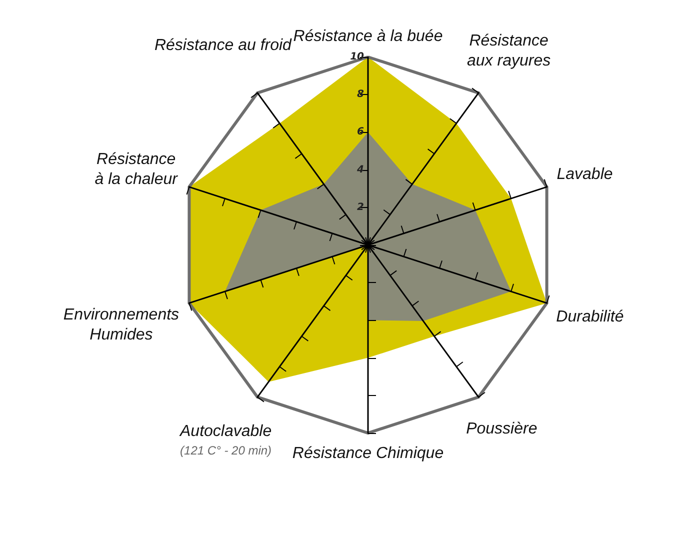 This screenshot has width=680, height=535. Describe the element at coordinates (584, 175) in the screenshot. I see `spoke-label: Lavable` at that location.